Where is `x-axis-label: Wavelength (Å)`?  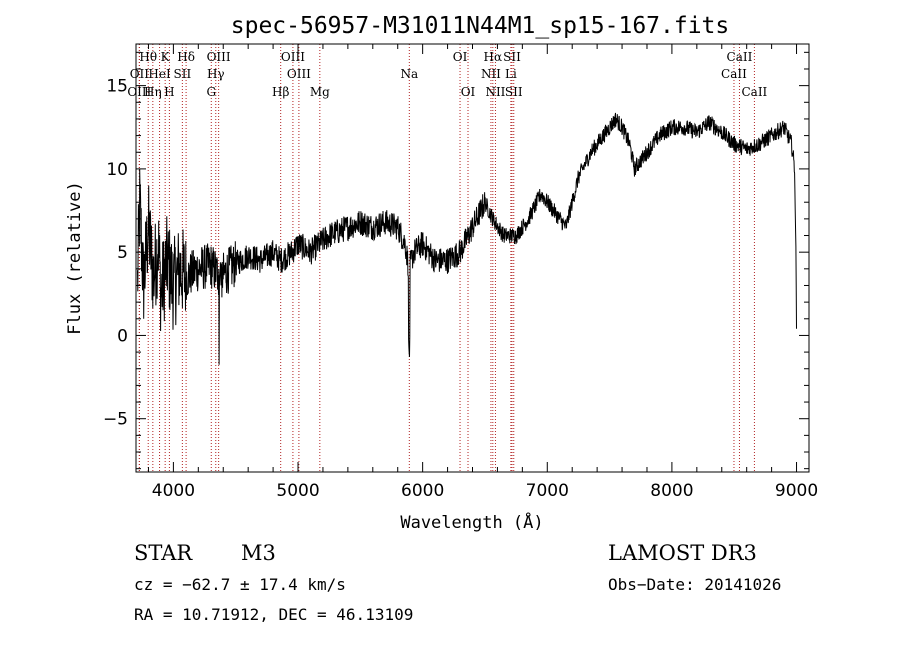
x-axis-label: Wavelength (Å) is located at coordinates (471, 522).